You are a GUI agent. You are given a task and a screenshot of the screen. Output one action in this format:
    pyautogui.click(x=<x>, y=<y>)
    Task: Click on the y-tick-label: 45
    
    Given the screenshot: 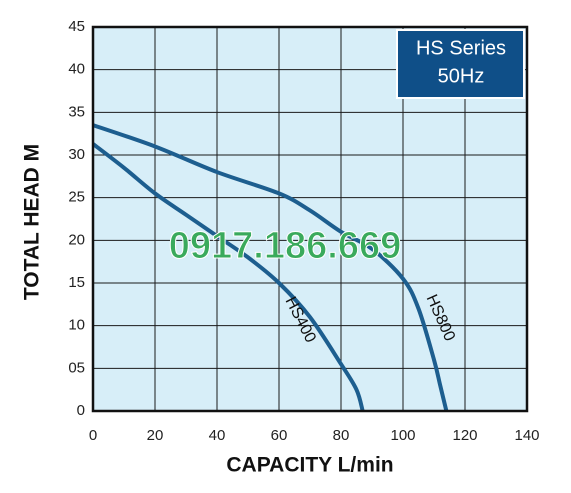 What is the action you would take?
    pyautogui.click(x=76, y=26)
    